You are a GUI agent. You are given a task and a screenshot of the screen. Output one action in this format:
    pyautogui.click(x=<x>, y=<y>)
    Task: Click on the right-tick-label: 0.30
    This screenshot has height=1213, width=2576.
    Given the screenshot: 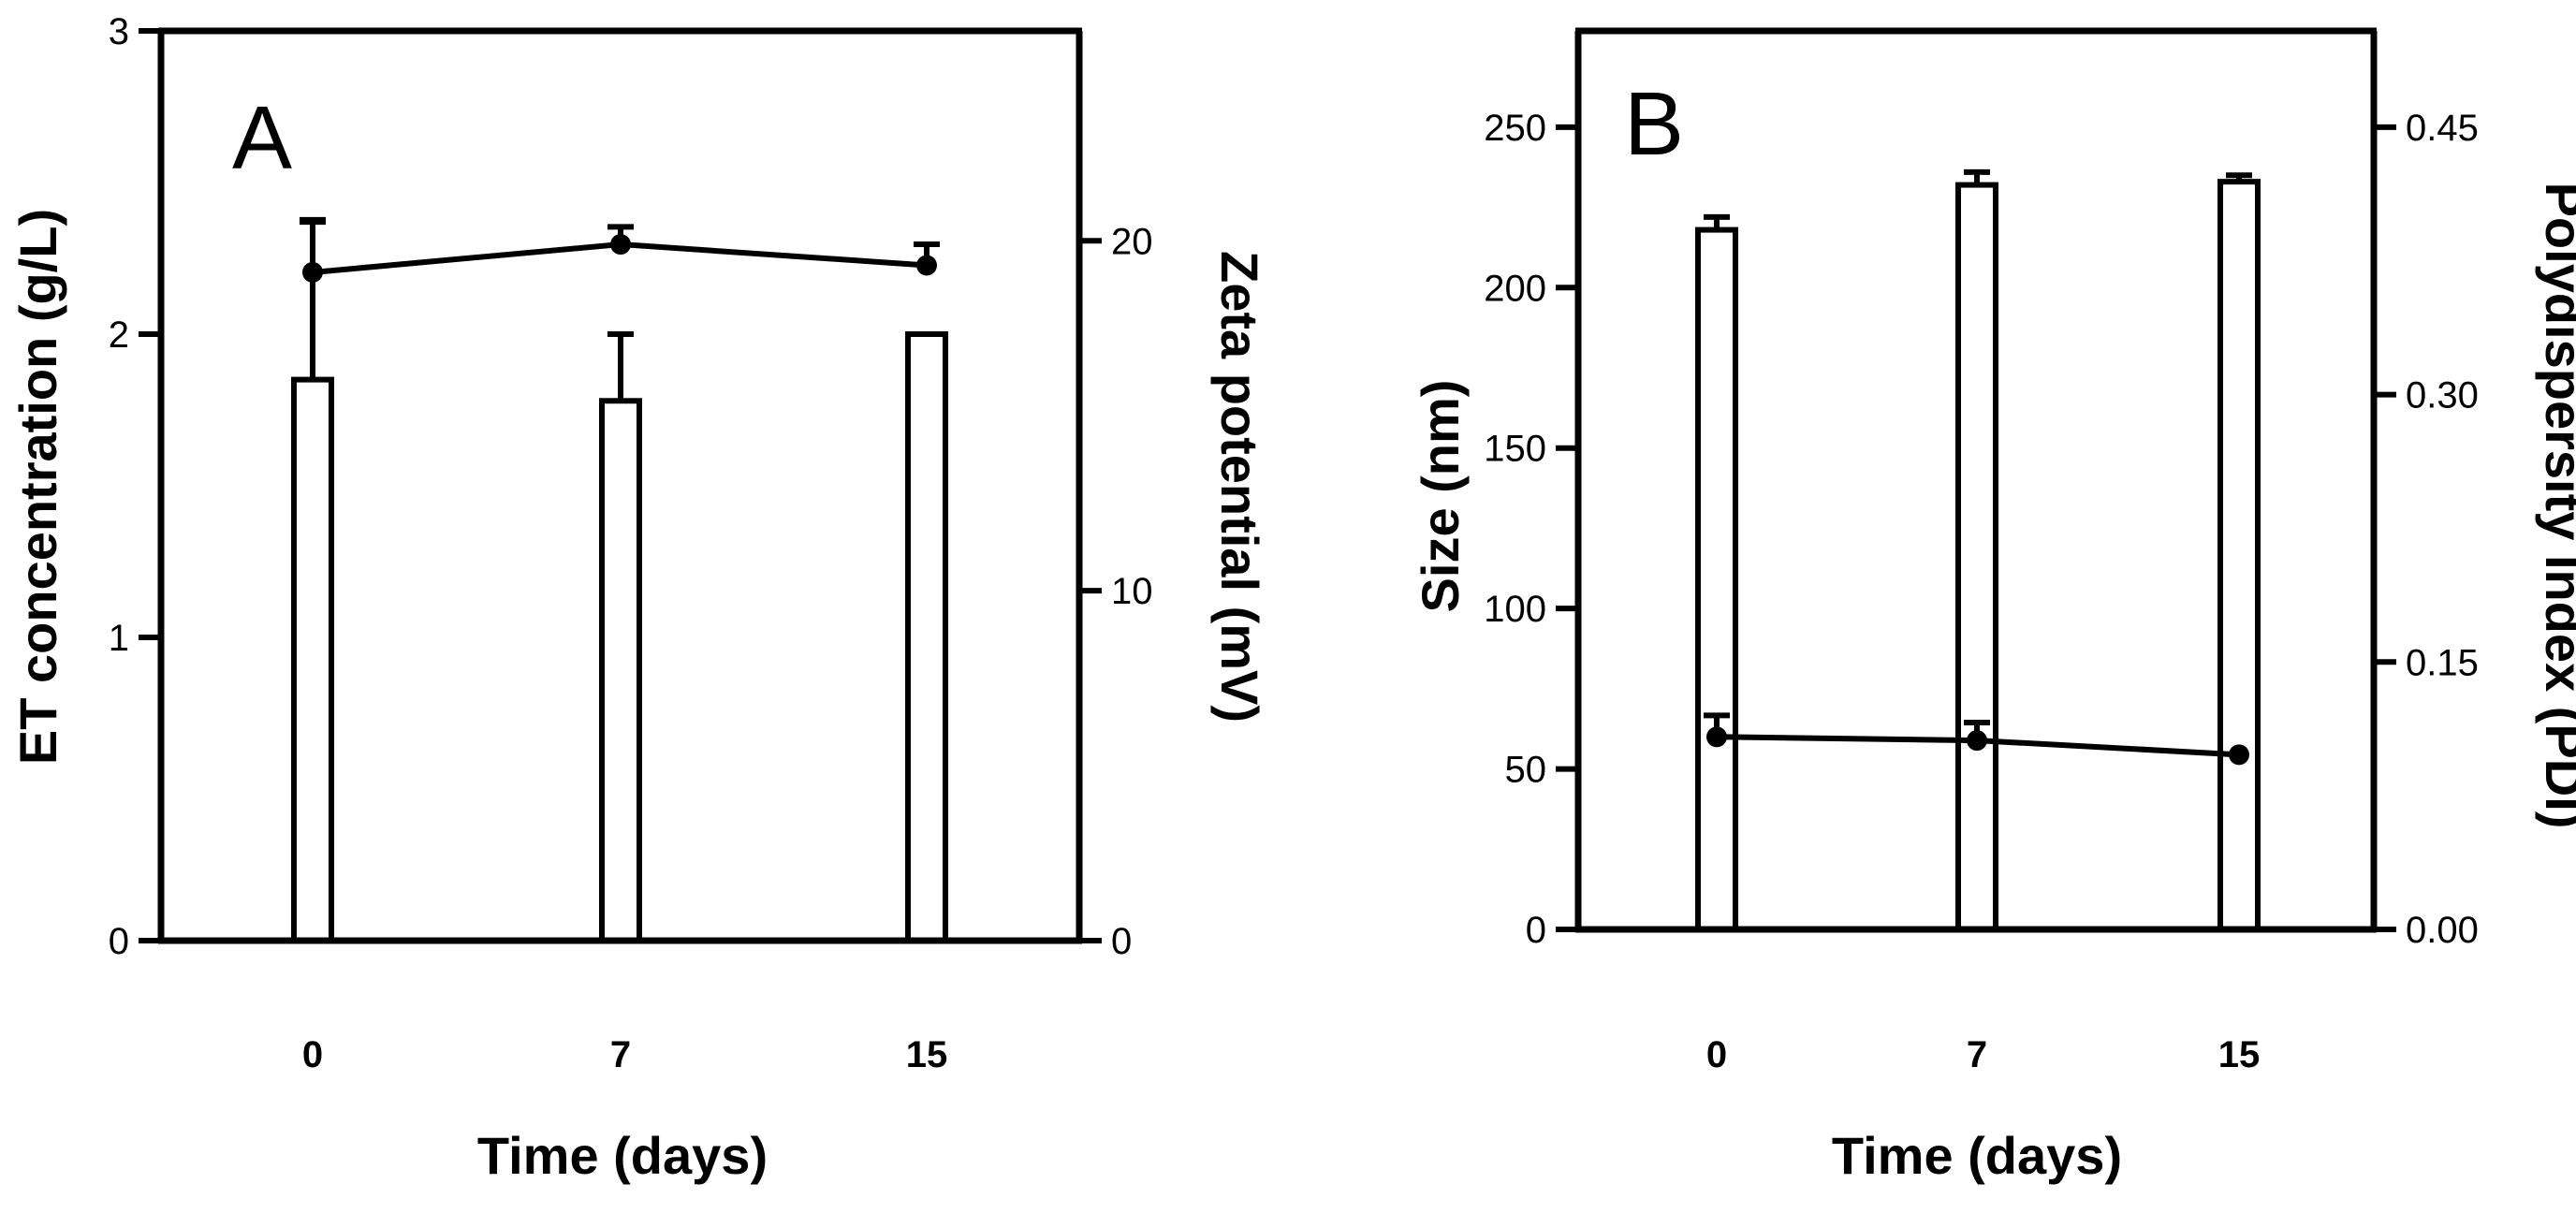 What is the action you would take?
    pyautogui.click(x=2442, y=396)
    